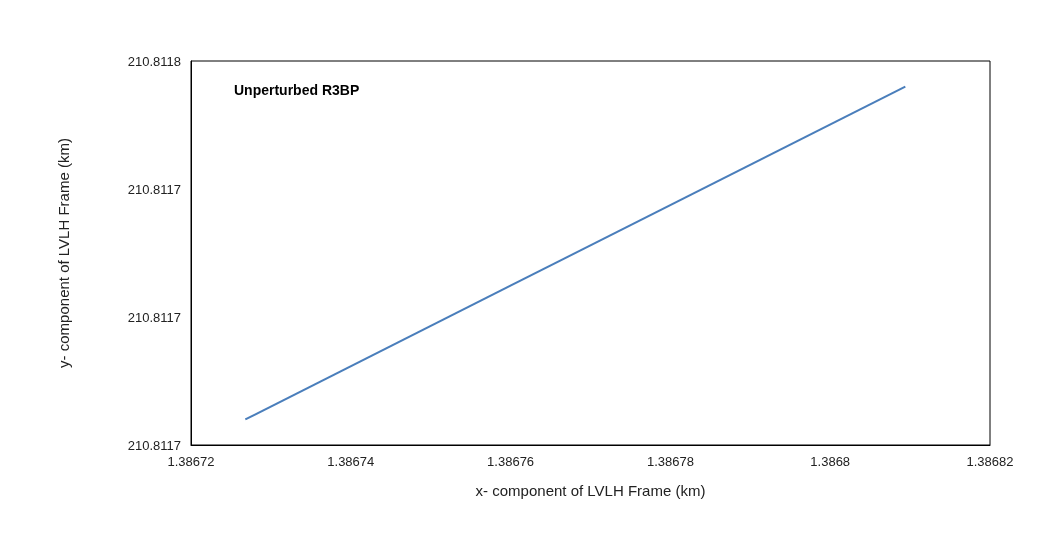  I want to click on x-tick-label: 1.38672, so click(191, 461).